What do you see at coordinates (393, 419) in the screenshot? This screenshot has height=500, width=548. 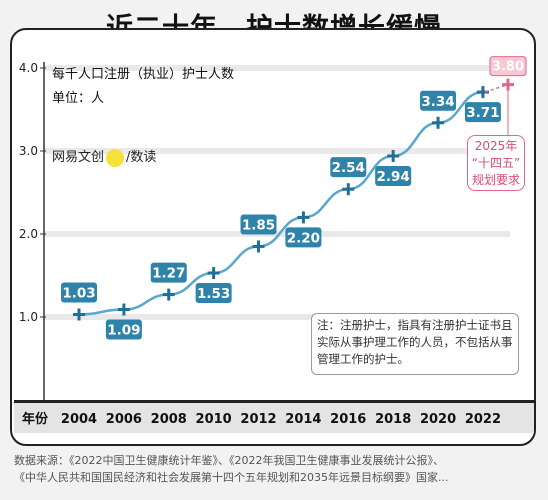 I see `x-tick-label: 2018` at bounding box center [393, 419].